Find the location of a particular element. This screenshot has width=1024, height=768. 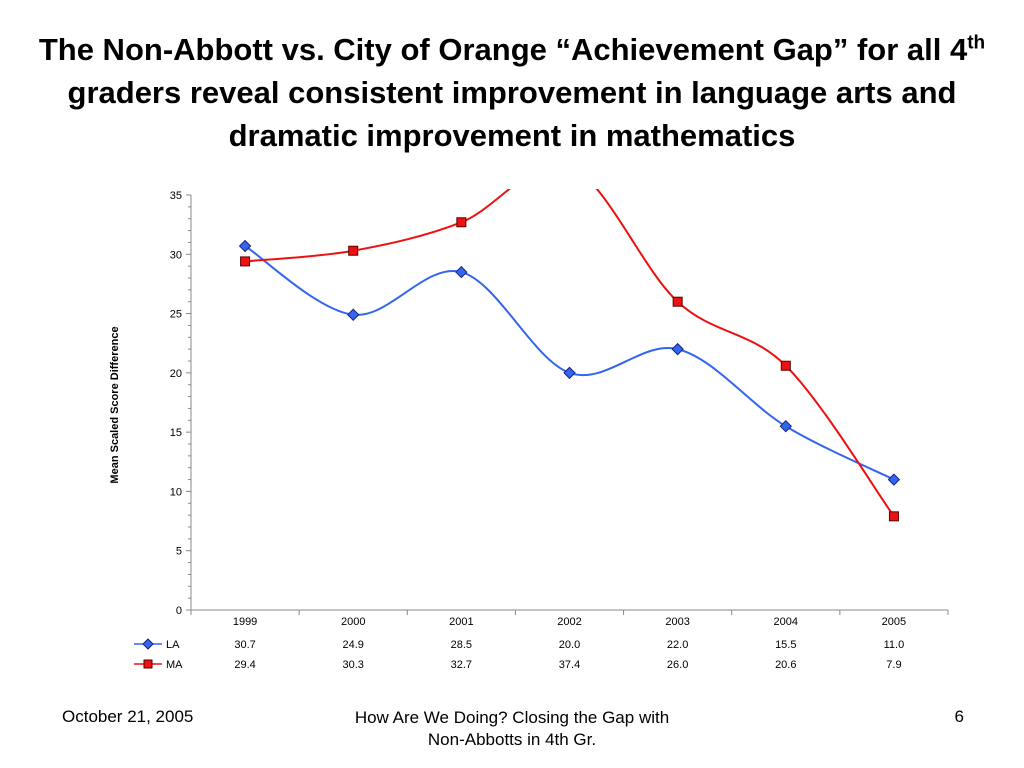

table-cell-value: 11.0 is located at coordinates (894, 645).